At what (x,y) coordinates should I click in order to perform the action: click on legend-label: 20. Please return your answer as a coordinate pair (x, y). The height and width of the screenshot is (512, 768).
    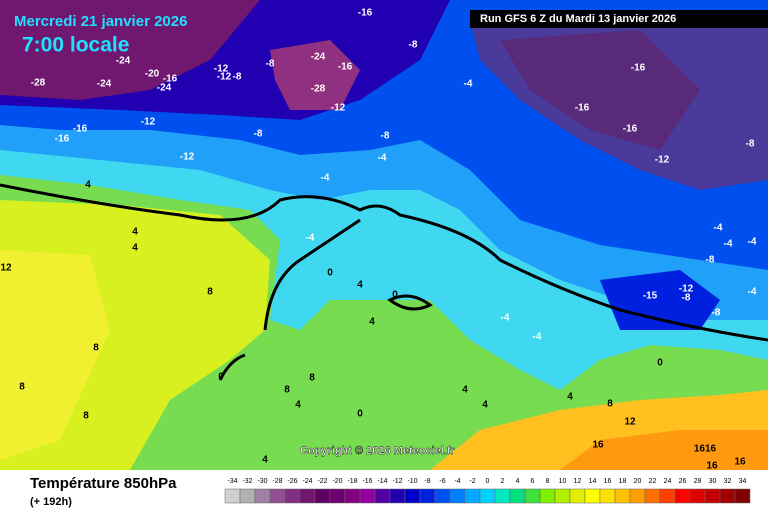
    Looking at the image, I should click on (638, 481).